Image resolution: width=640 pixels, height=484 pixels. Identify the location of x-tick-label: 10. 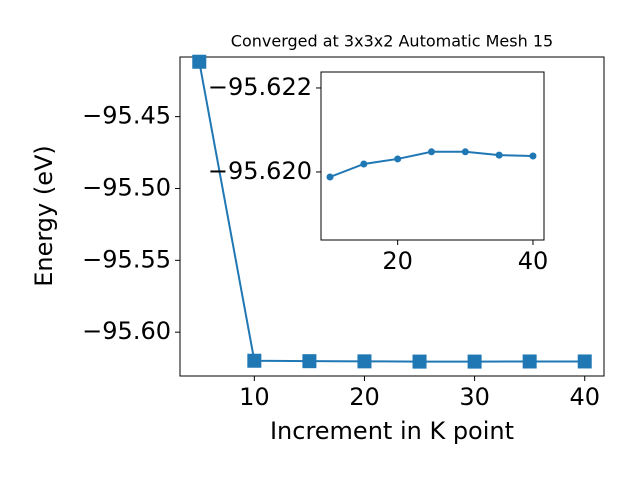
(254, 397).